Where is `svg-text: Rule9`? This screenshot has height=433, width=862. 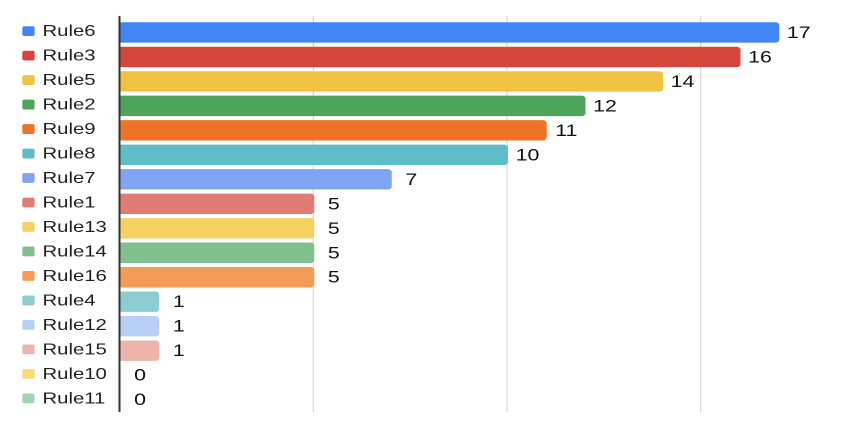 svg-text: Rule9 is located at coordinates (69, 128).